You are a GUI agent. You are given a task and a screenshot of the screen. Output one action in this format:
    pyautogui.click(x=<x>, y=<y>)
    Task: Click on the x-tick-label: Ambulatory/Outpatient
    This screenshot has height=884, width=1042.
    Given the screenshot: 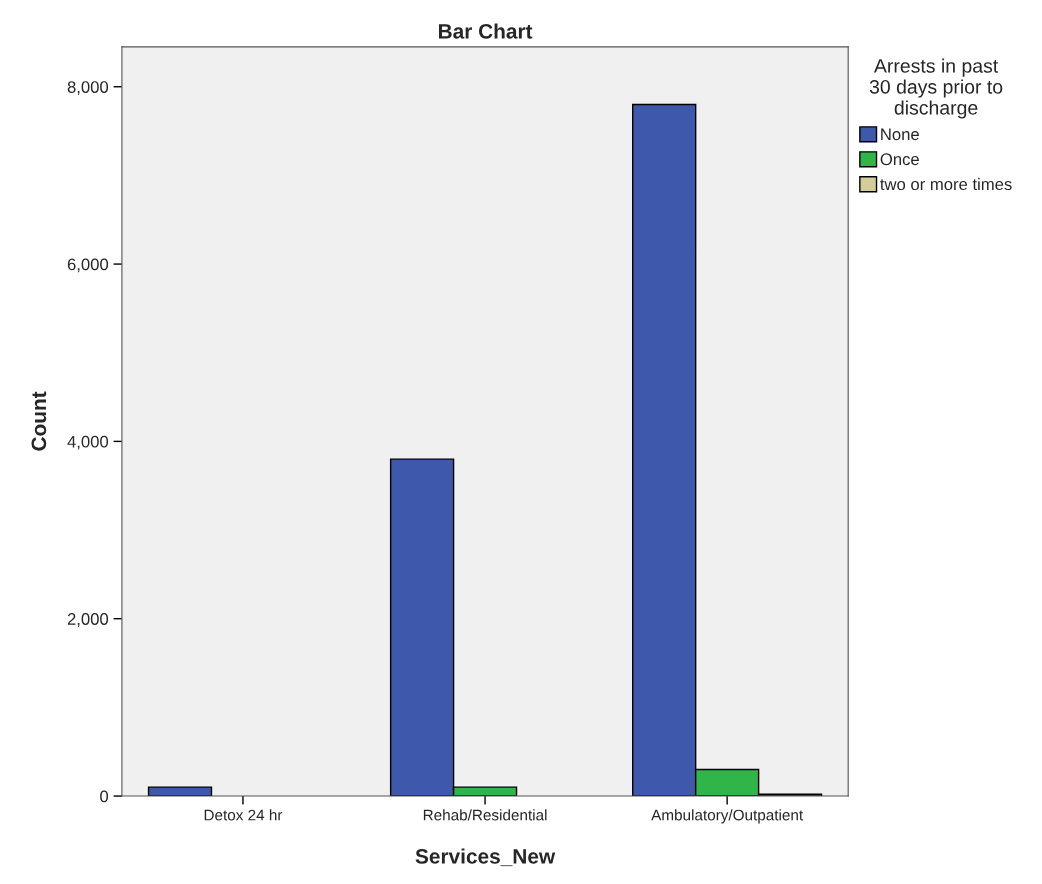 What is the action you would take?
    pyautogui.click(x=727, y=816)
    